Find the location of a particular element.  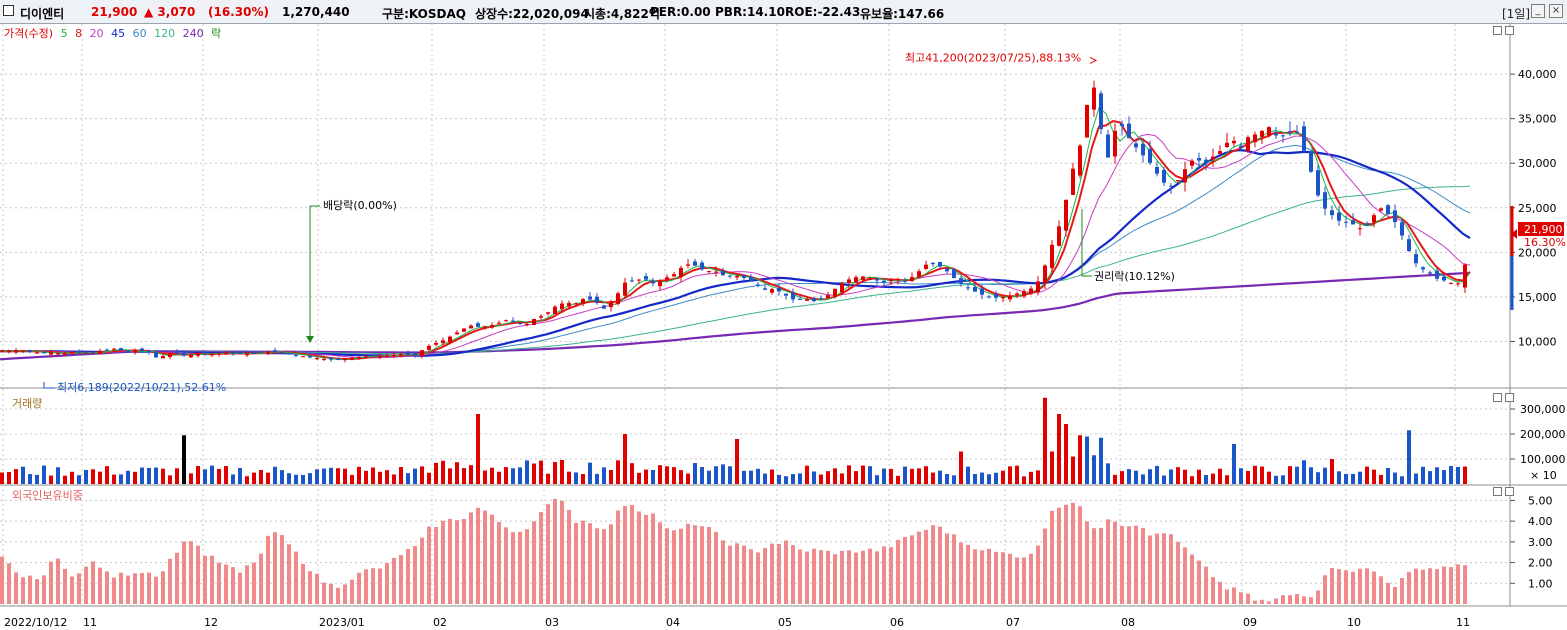

foreign-pane-close-button is located at coordinates (1509, 491).